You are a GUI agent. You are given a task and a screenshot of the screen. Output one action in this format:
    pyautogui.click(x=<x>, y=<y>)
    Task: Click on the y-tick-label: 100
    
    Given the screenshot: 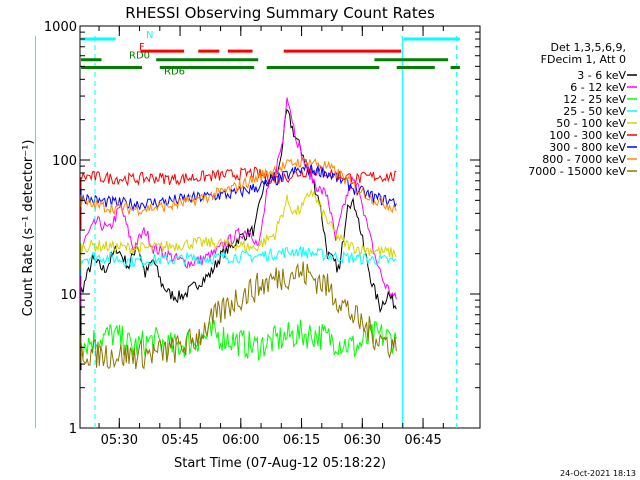 What is the action you would take?
    pyautogui.click(x=64, y=161)
    